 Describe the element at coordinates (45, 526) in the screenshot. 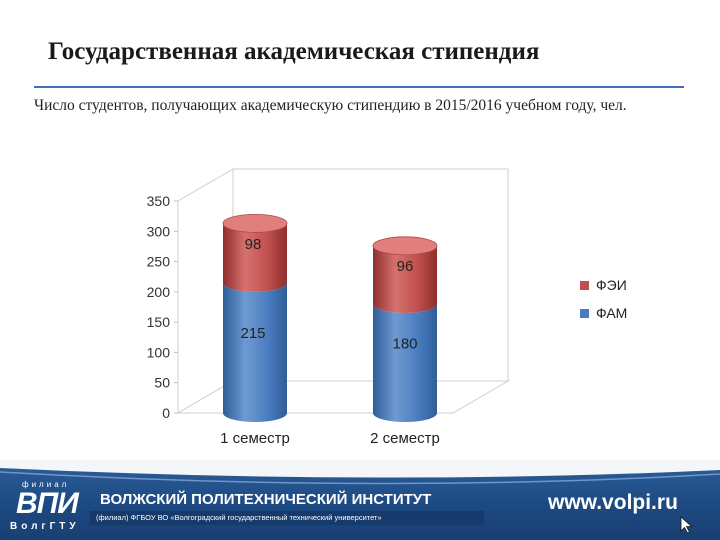

I see `logo-sub-text: ВолгГТУ` at that location.